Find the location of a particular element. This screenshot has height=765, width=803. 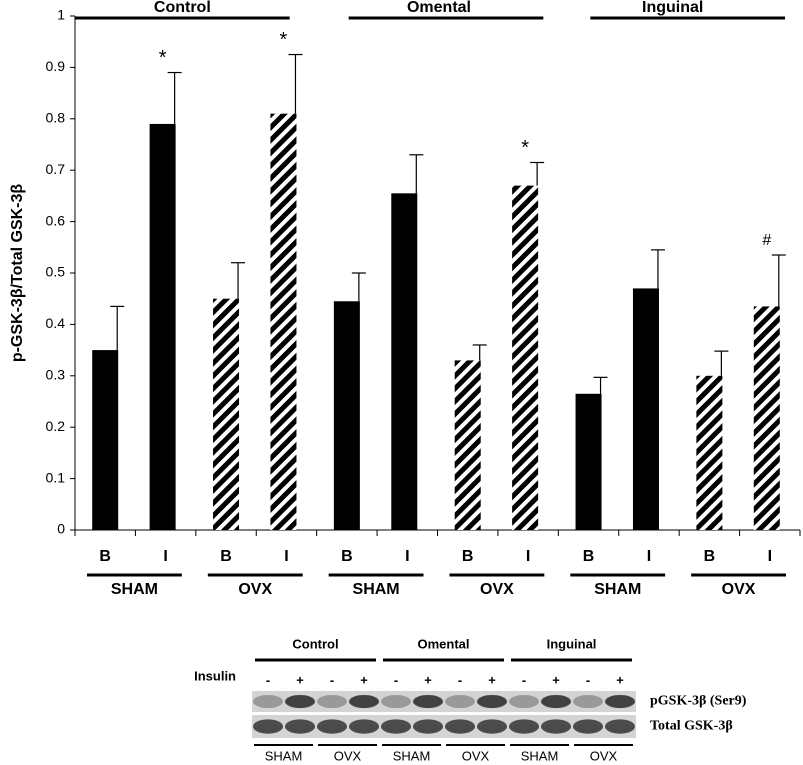

tissue-label: Control is located at coordinates (182, 8).